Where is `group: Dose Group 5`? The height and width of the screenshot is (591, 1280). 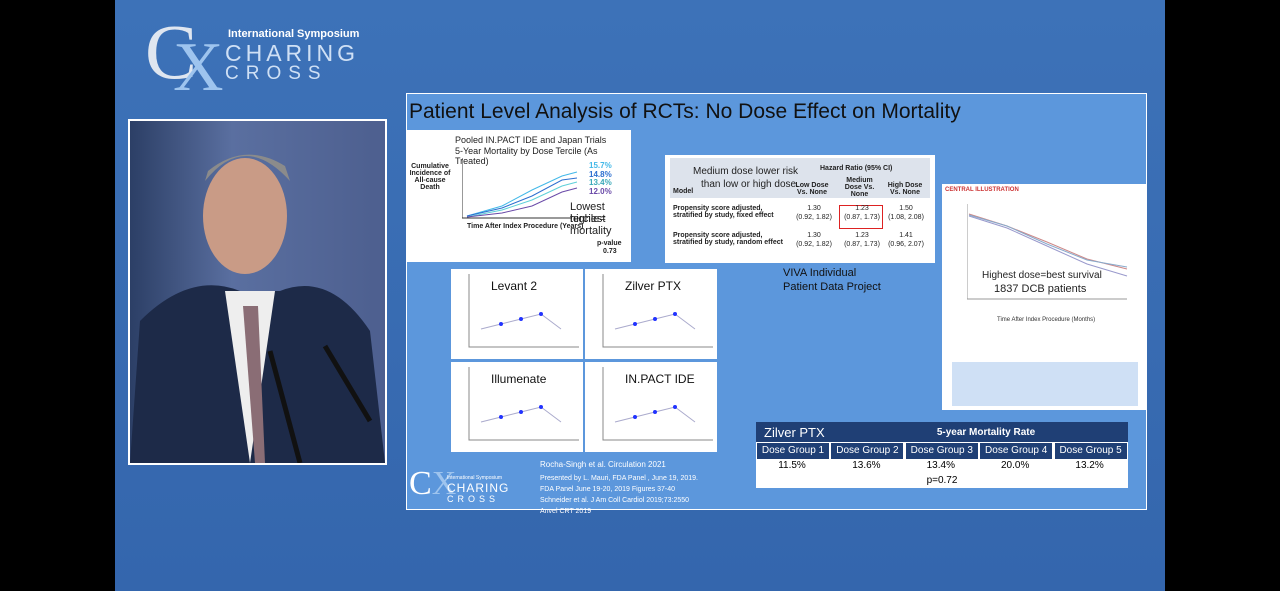
group: Dose Group 5 is located at coordinates (1090, 451).